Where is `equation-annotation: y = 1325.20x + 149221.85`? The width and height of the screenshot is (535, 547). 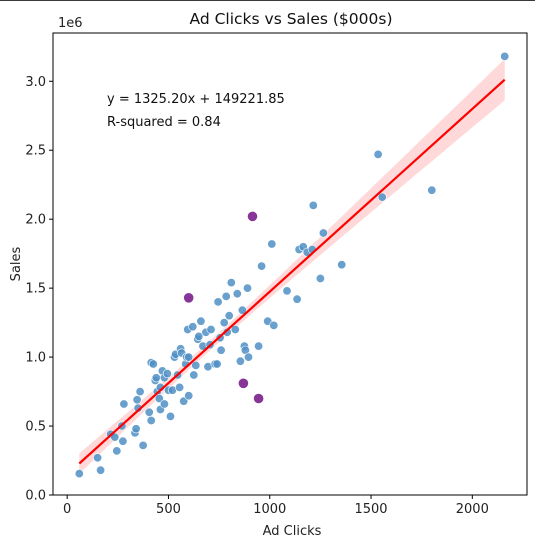 equation-annotation: y = 1325.20x + 149221.85 is located at coordinates (196, 99).